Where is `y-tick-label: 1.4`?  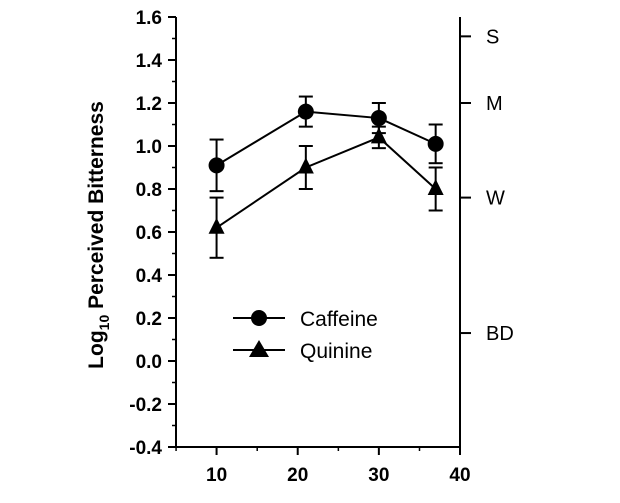 y-tick-label: 1.4 is located at coordinates (149, 61).